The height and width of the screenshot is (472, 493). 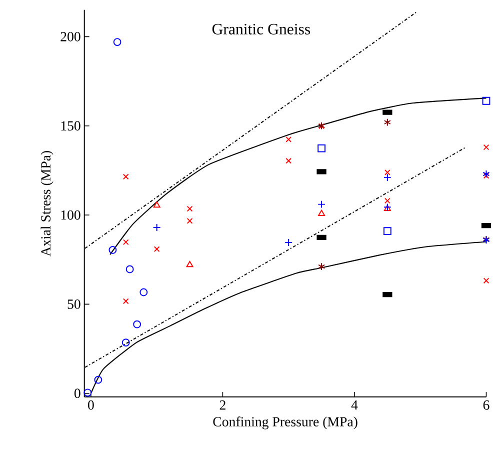 What do you see at coordinates (261, 29) in the screenshot?
I see `text: Granitic Gneiss` at bounding box center [261, 29].